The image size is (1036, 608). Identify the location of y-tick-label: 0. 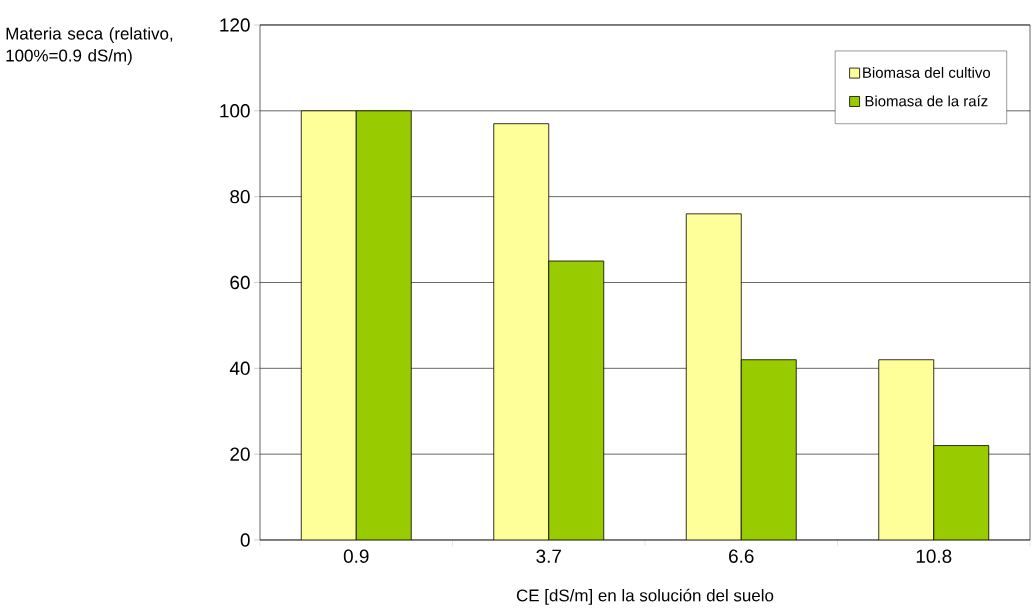
(245, 540).